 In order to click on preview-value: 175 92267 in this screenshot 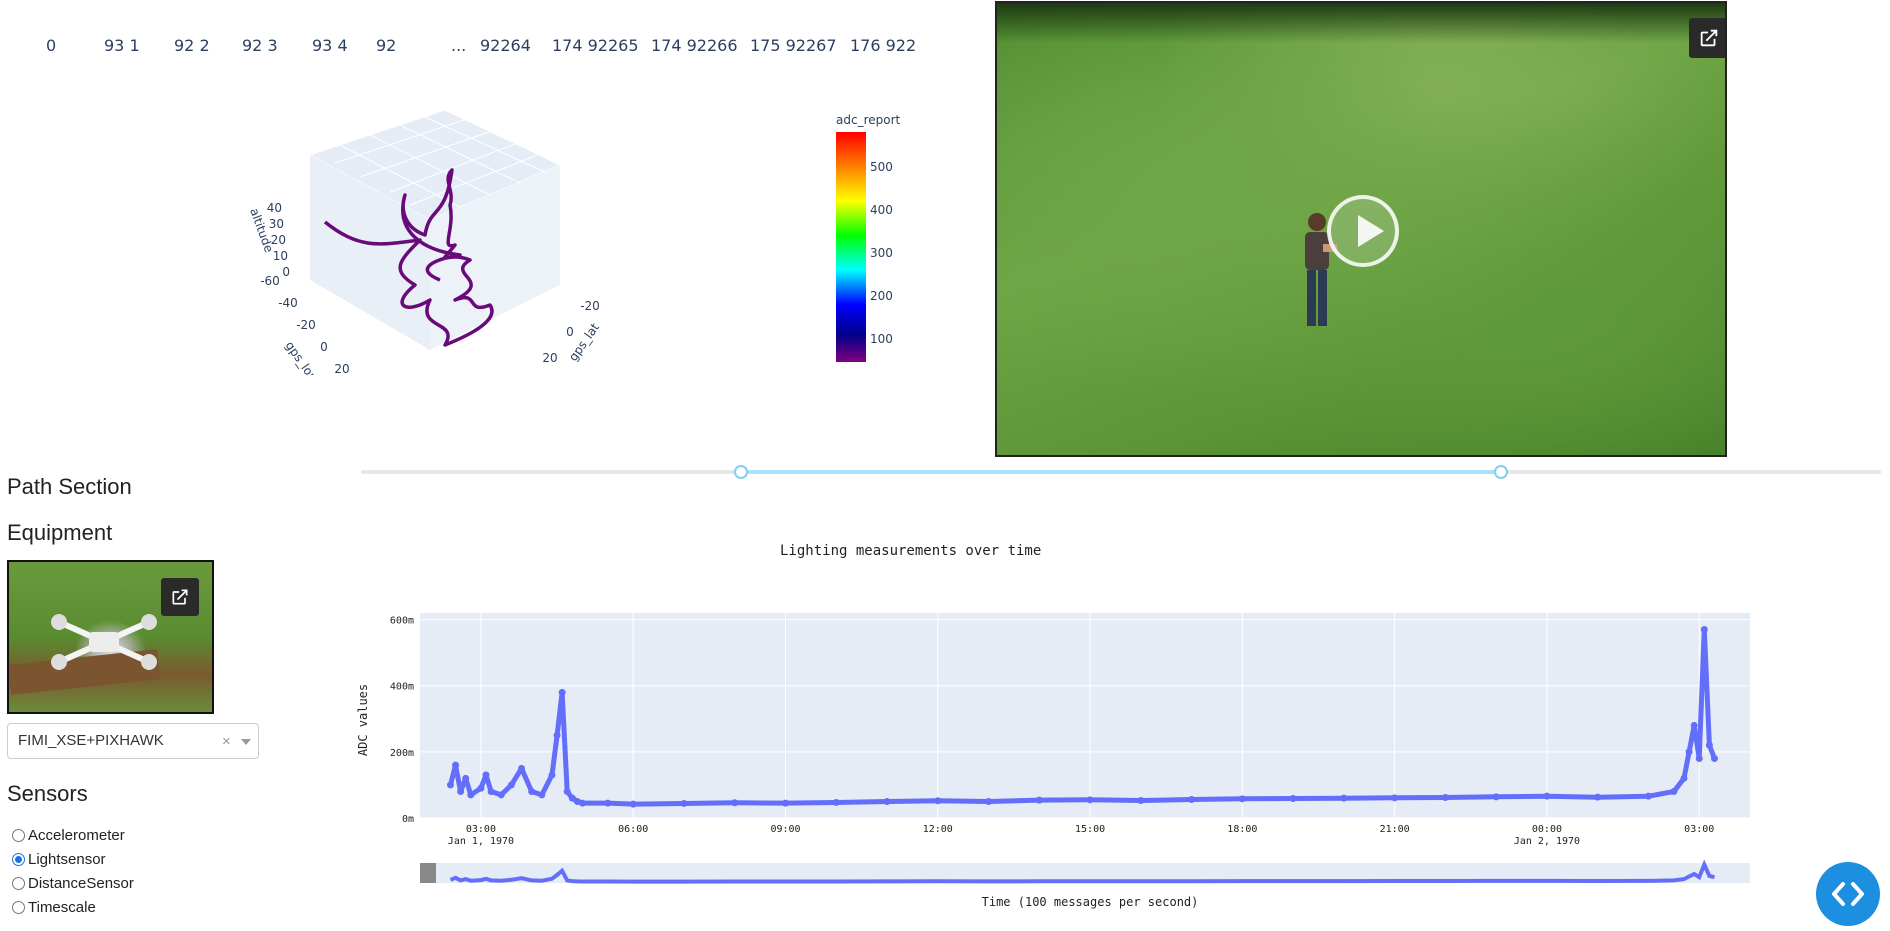, I will do `click(793, 45)`.